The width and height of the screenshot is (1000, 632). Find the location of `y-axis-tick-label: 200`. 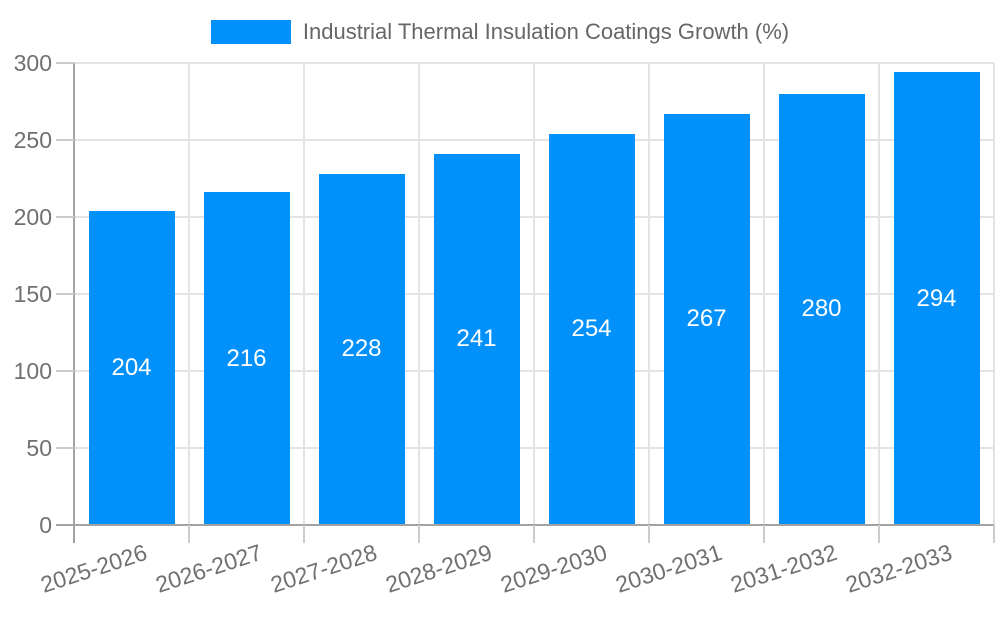

y-axis-tick-label: 200 is located at coordinates (32, 217).